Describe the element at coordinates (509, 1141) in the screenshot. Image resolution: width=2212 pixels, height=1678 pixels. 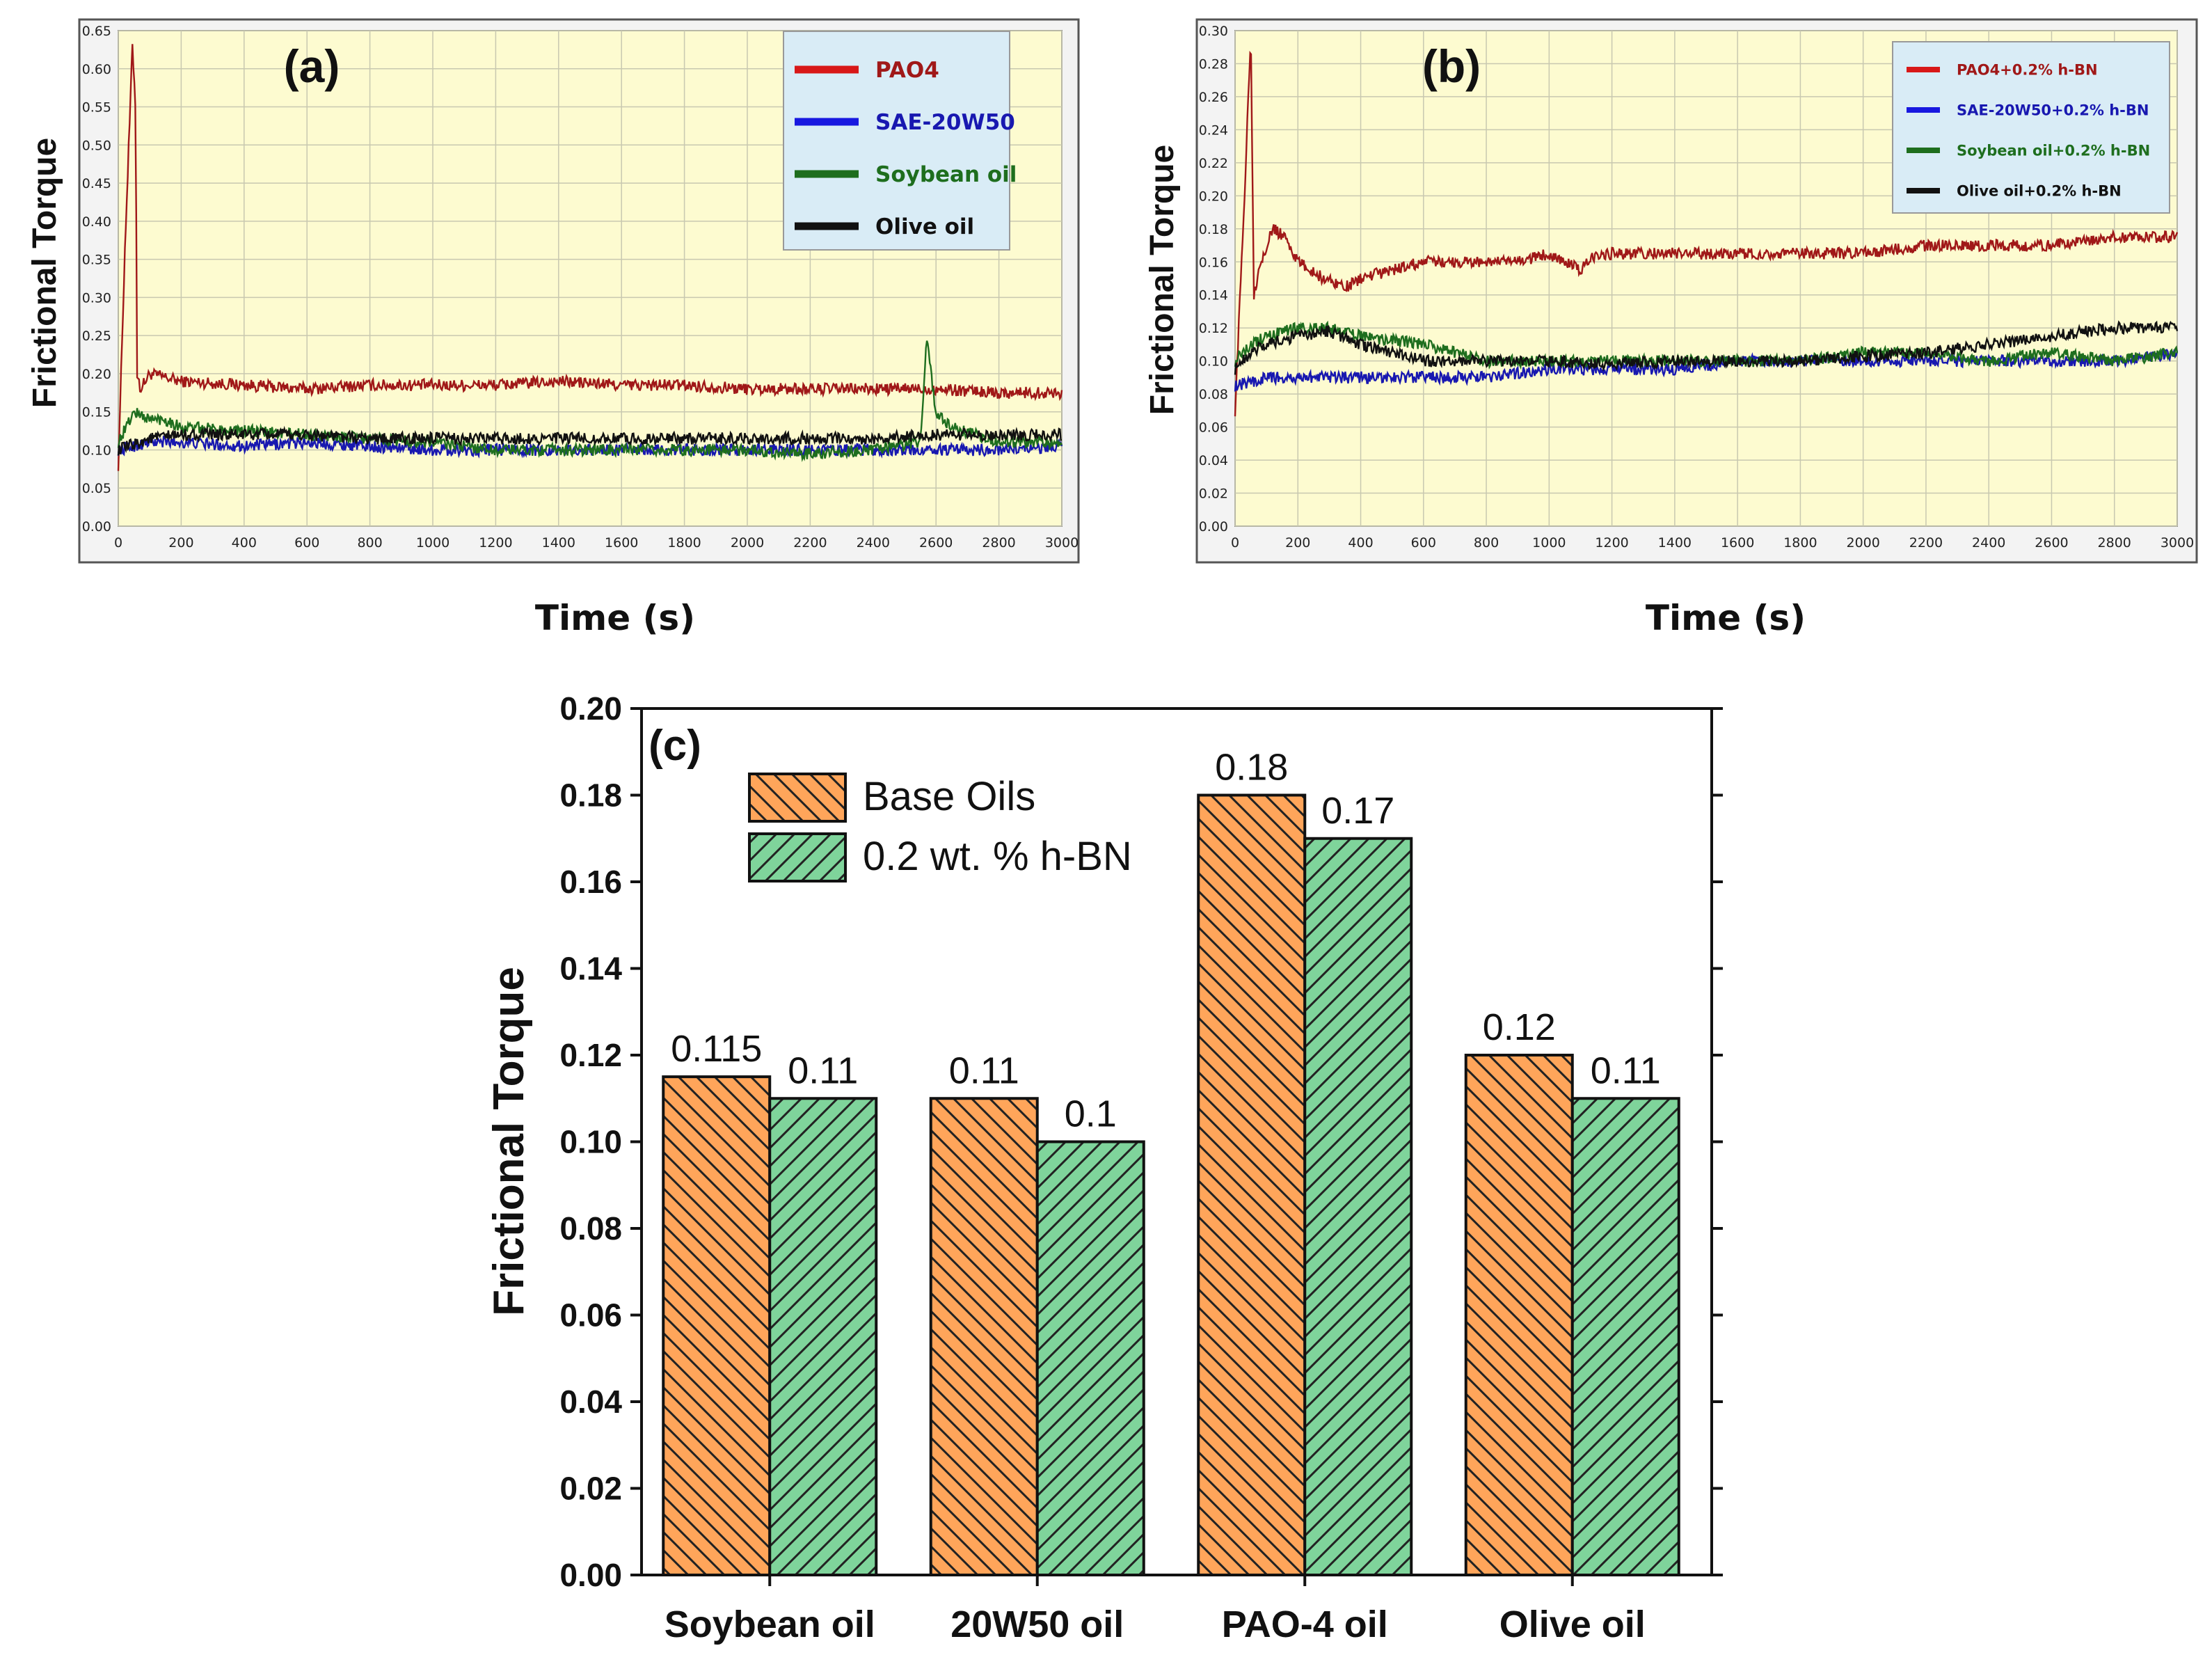
I see `panel-c-y-axis-label: Frictional Torque` at that location.